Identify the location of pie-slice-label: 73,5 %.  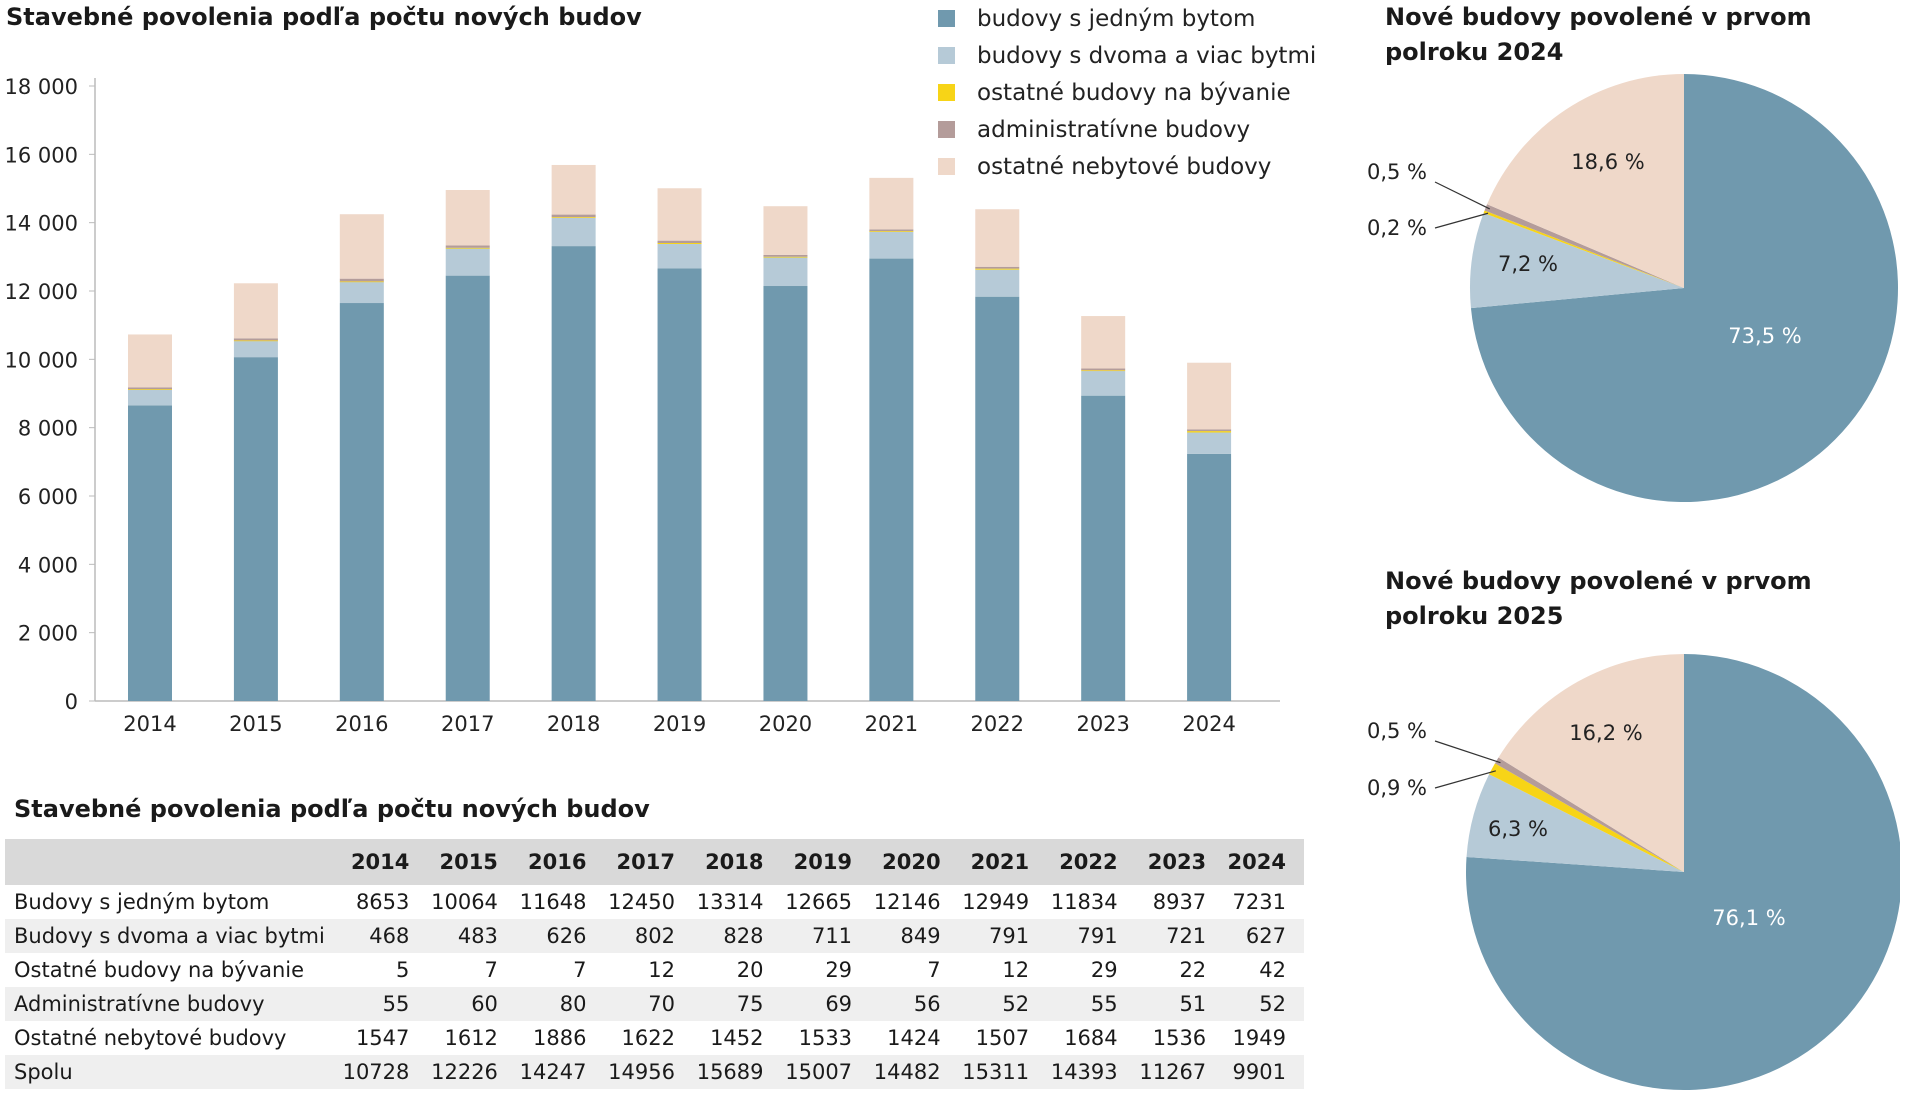
(1764, 336).